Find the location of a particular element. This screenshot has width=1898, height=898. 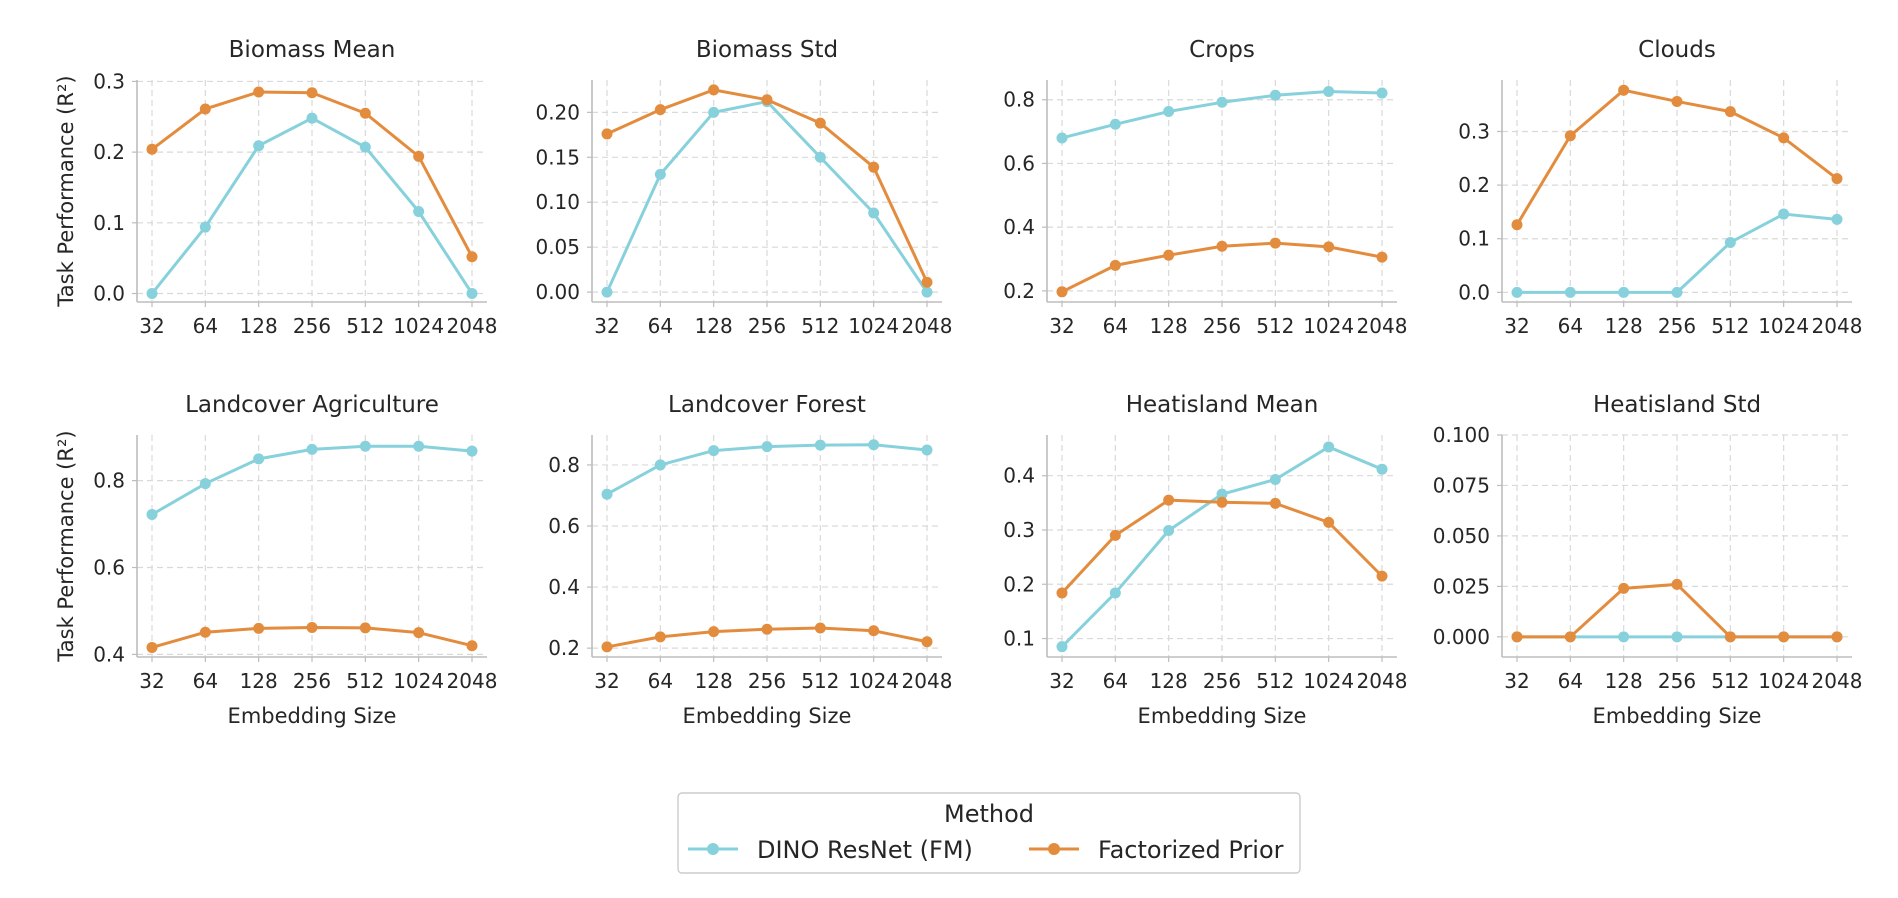

y-tick-label: 0.3 is located at coordinates (1019, 530).